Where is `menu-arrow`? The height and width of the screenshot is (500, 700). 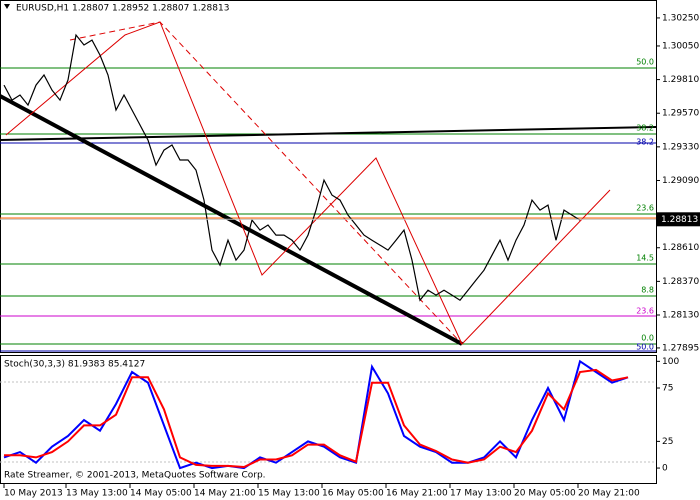 menu-arrow is located at coordinates (7, 6).